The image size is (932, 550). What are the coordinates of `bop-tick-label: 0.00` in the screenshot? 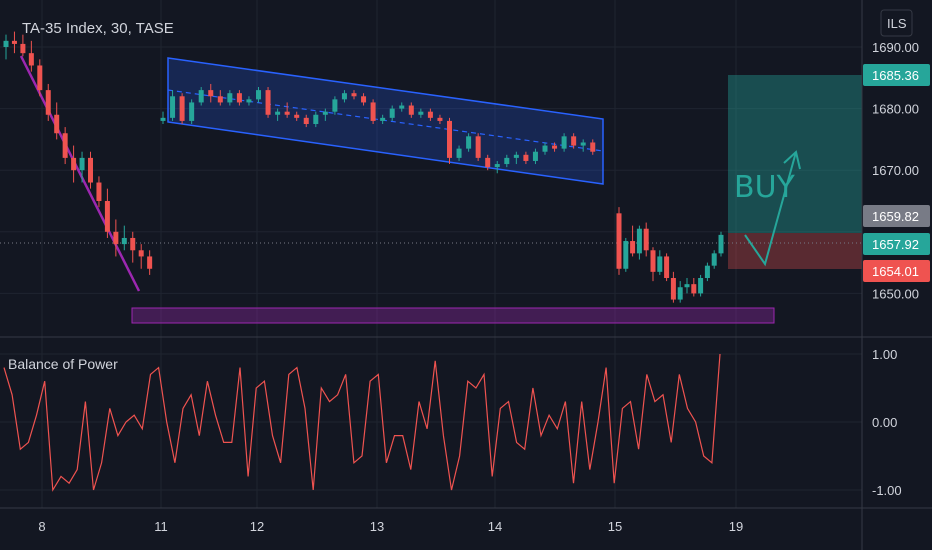 It's located at (884, 422).